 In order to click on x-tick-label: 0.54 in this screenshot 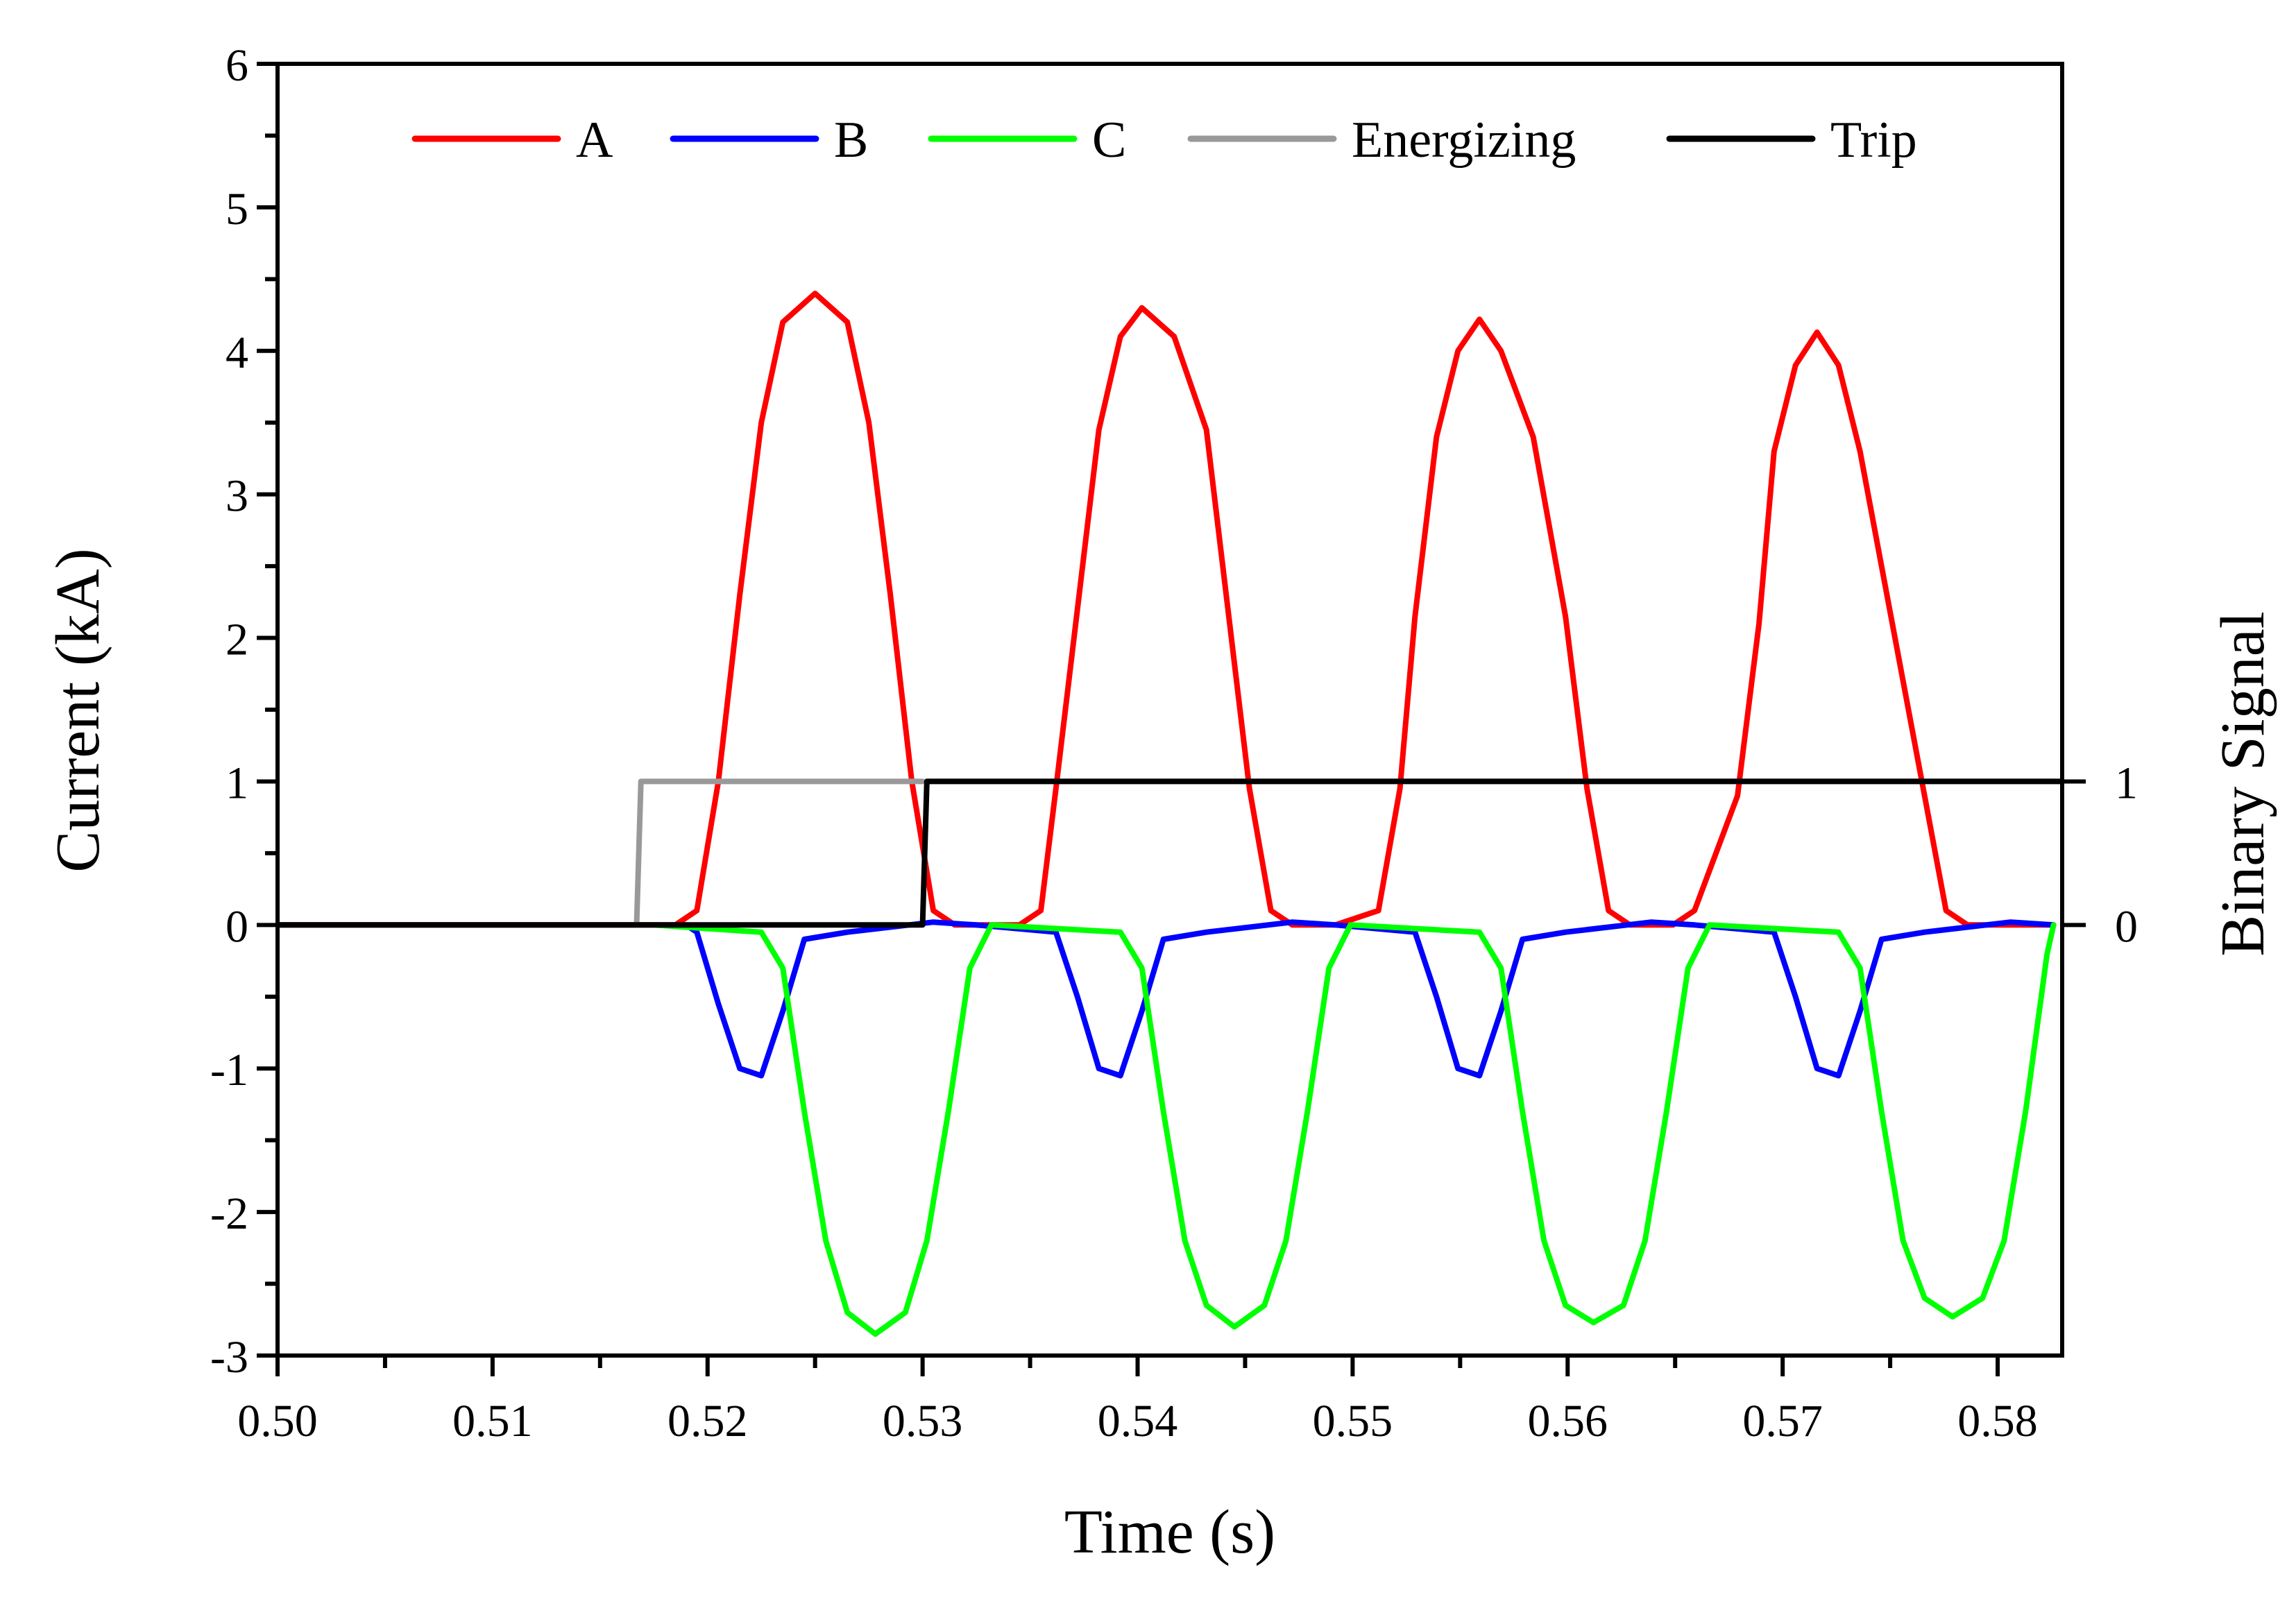, I will do `click(1138, 1421)`.